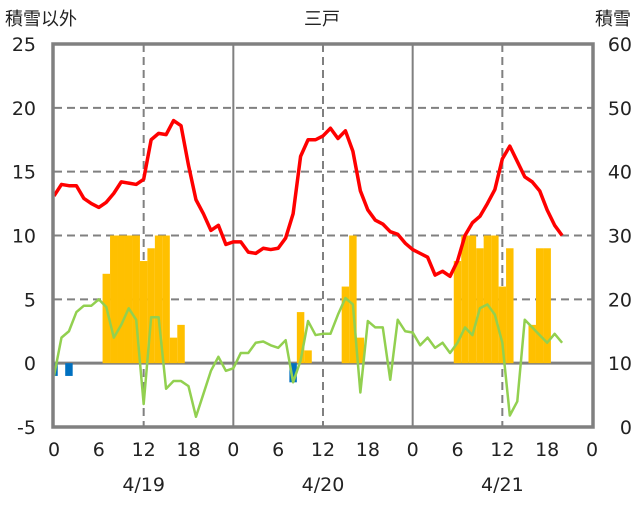 The height and width of the screenshot is (505, 636). I want to click on right-tick-label: 50, so click(620, 109).